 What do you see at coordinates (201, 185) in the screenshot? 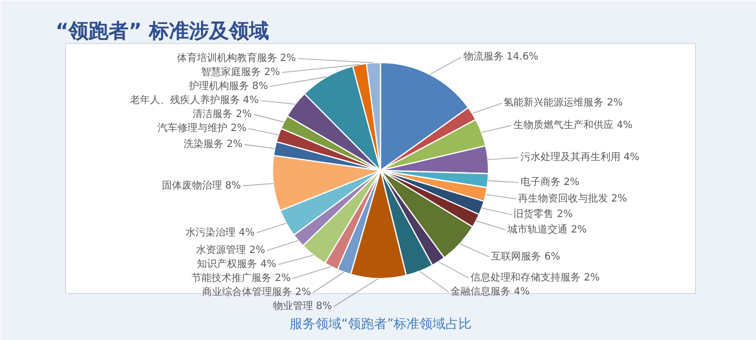
I see `slice-label: 固体废物治理 8%` at bounding box center [201, 185].